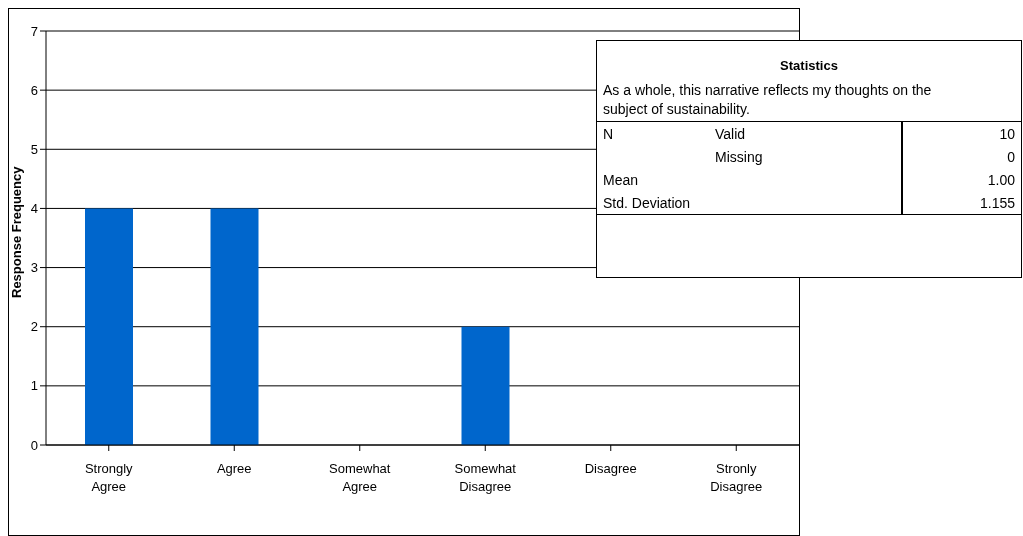 The height and width of the screenshot is (536, 1023). Describe the element at coordinates (34, 149) in the screenshot. I see `y-tick-label: 5` at that location.